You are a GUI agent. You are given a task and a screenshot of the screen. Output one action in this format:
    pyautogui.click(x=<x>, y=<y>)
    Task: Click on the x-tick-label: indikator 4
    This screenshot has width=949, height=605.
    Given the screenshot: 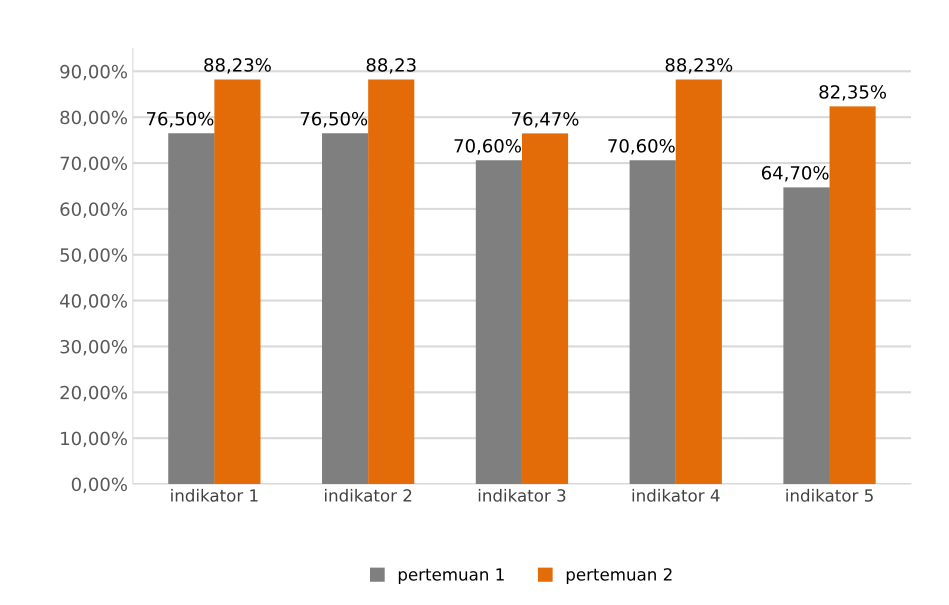 What is the action you would take?
    pyautogui.click(x=676, y=495)
    